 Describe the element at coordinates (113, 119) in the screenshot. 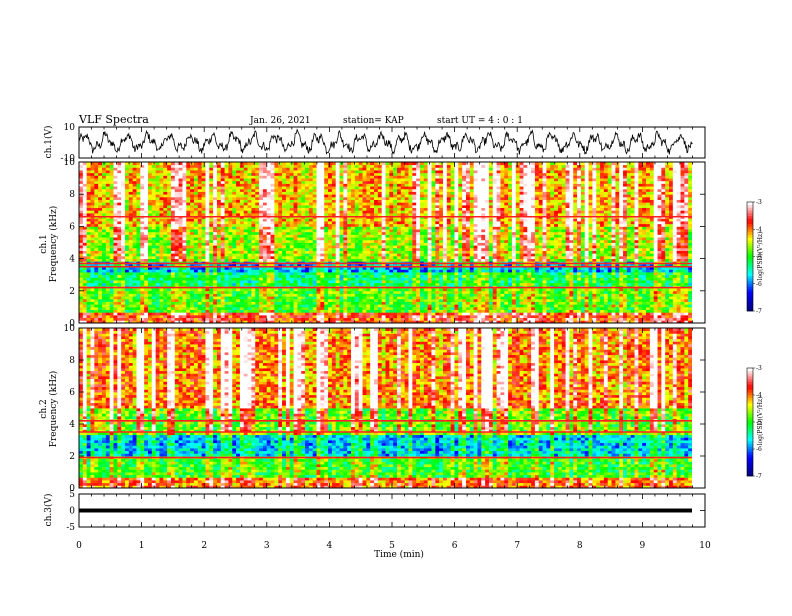

I see `figure-title: VLF Spectra` at that location.